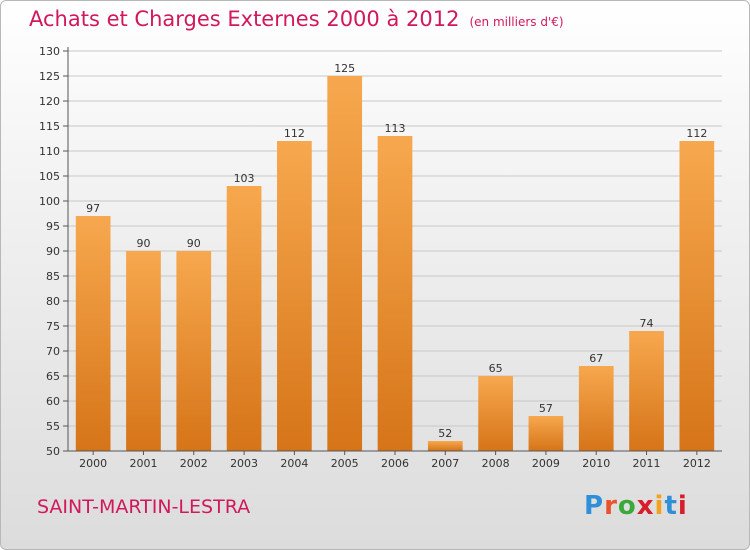 The image size is (750, 550). Describe the element at coordinates (144, 507) in the screenshot. I see `commune-name: SAINT-MARTIN-LESTRA` at that location.